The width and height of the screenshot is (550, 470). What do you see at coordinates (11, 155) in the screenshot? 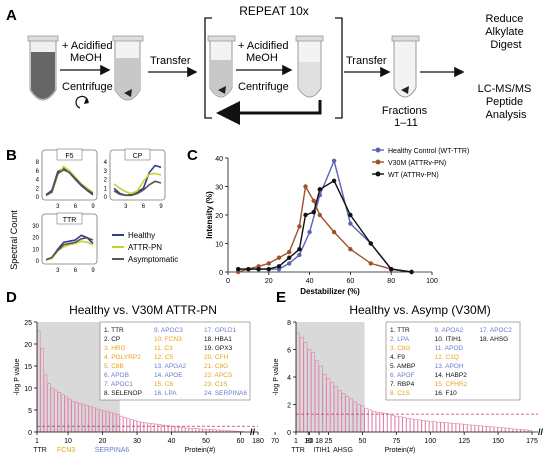
I see `panel-b-letter: B` at bounding box center [11, 155].